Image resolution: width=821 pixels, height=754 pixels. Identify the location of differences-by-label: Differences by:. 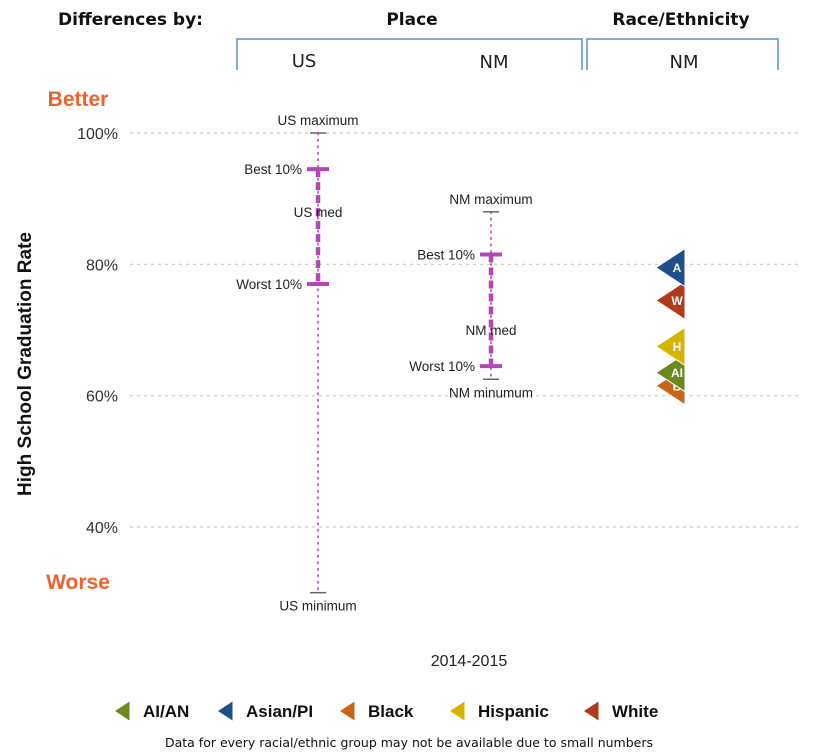
(130, 20).